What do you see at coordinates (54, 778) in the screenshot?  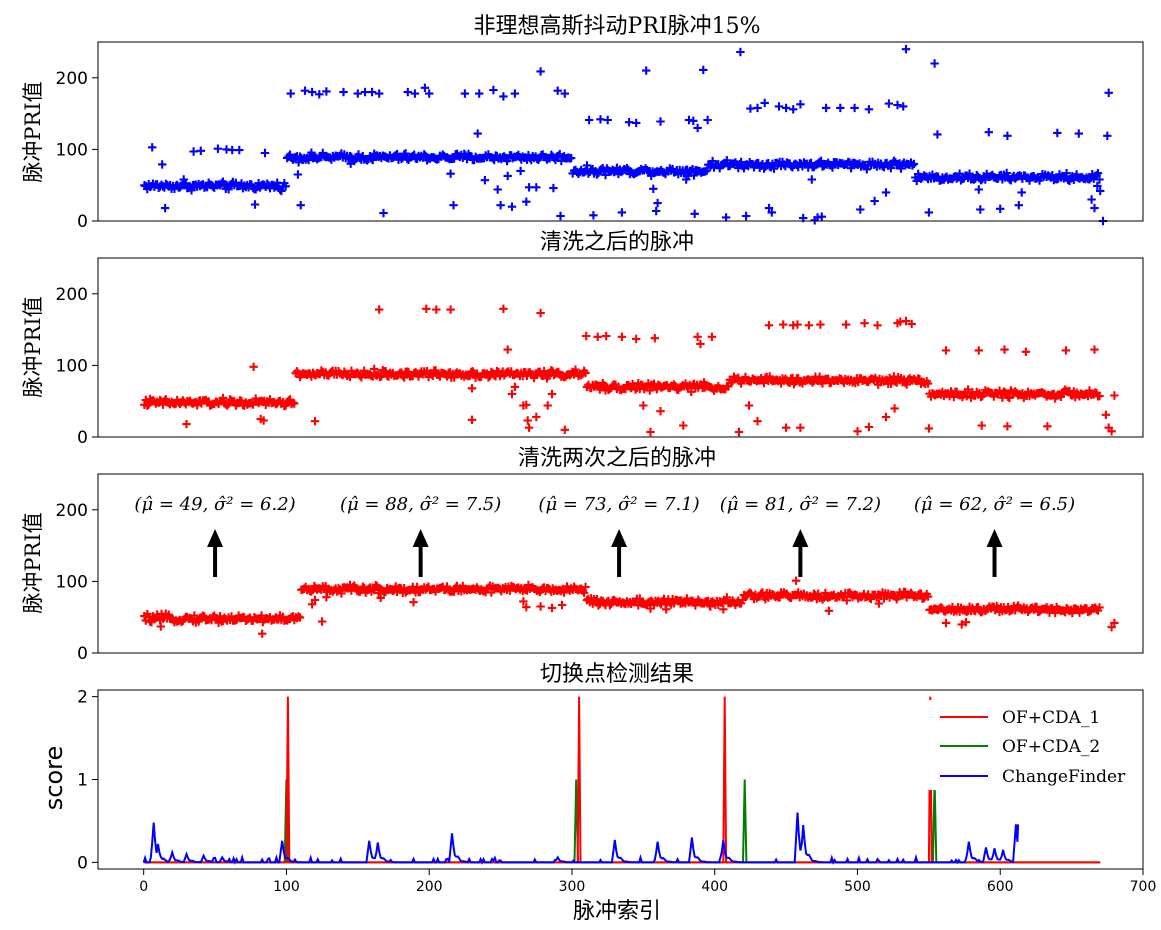 I see `panel-score-ylabel: score` at bounding box center [54, 778].